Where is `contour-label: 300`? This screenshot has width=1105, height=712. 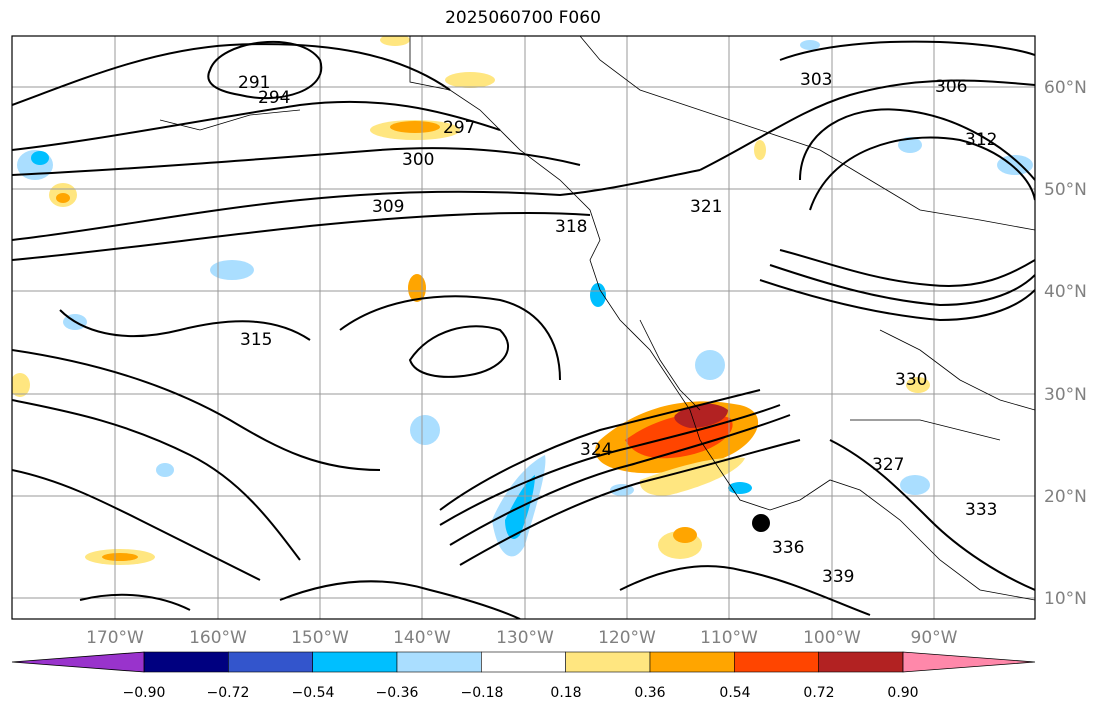
contour-label: 300 is located at coordinates (418, 160).